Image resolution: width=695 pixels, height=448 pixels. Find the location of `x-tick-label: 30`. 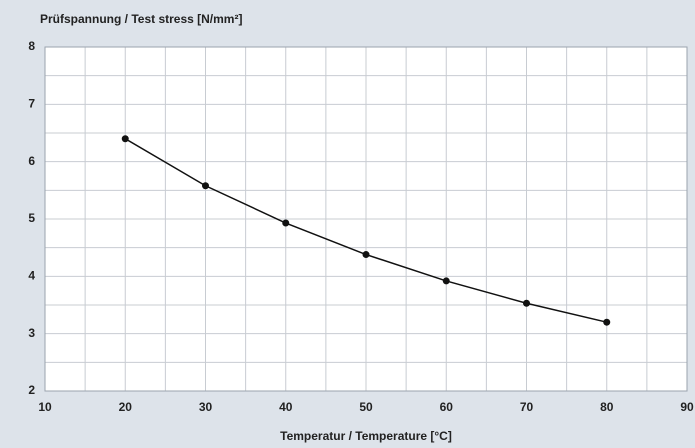

x-tick-label: 30 is located at coordinates (206, 407).